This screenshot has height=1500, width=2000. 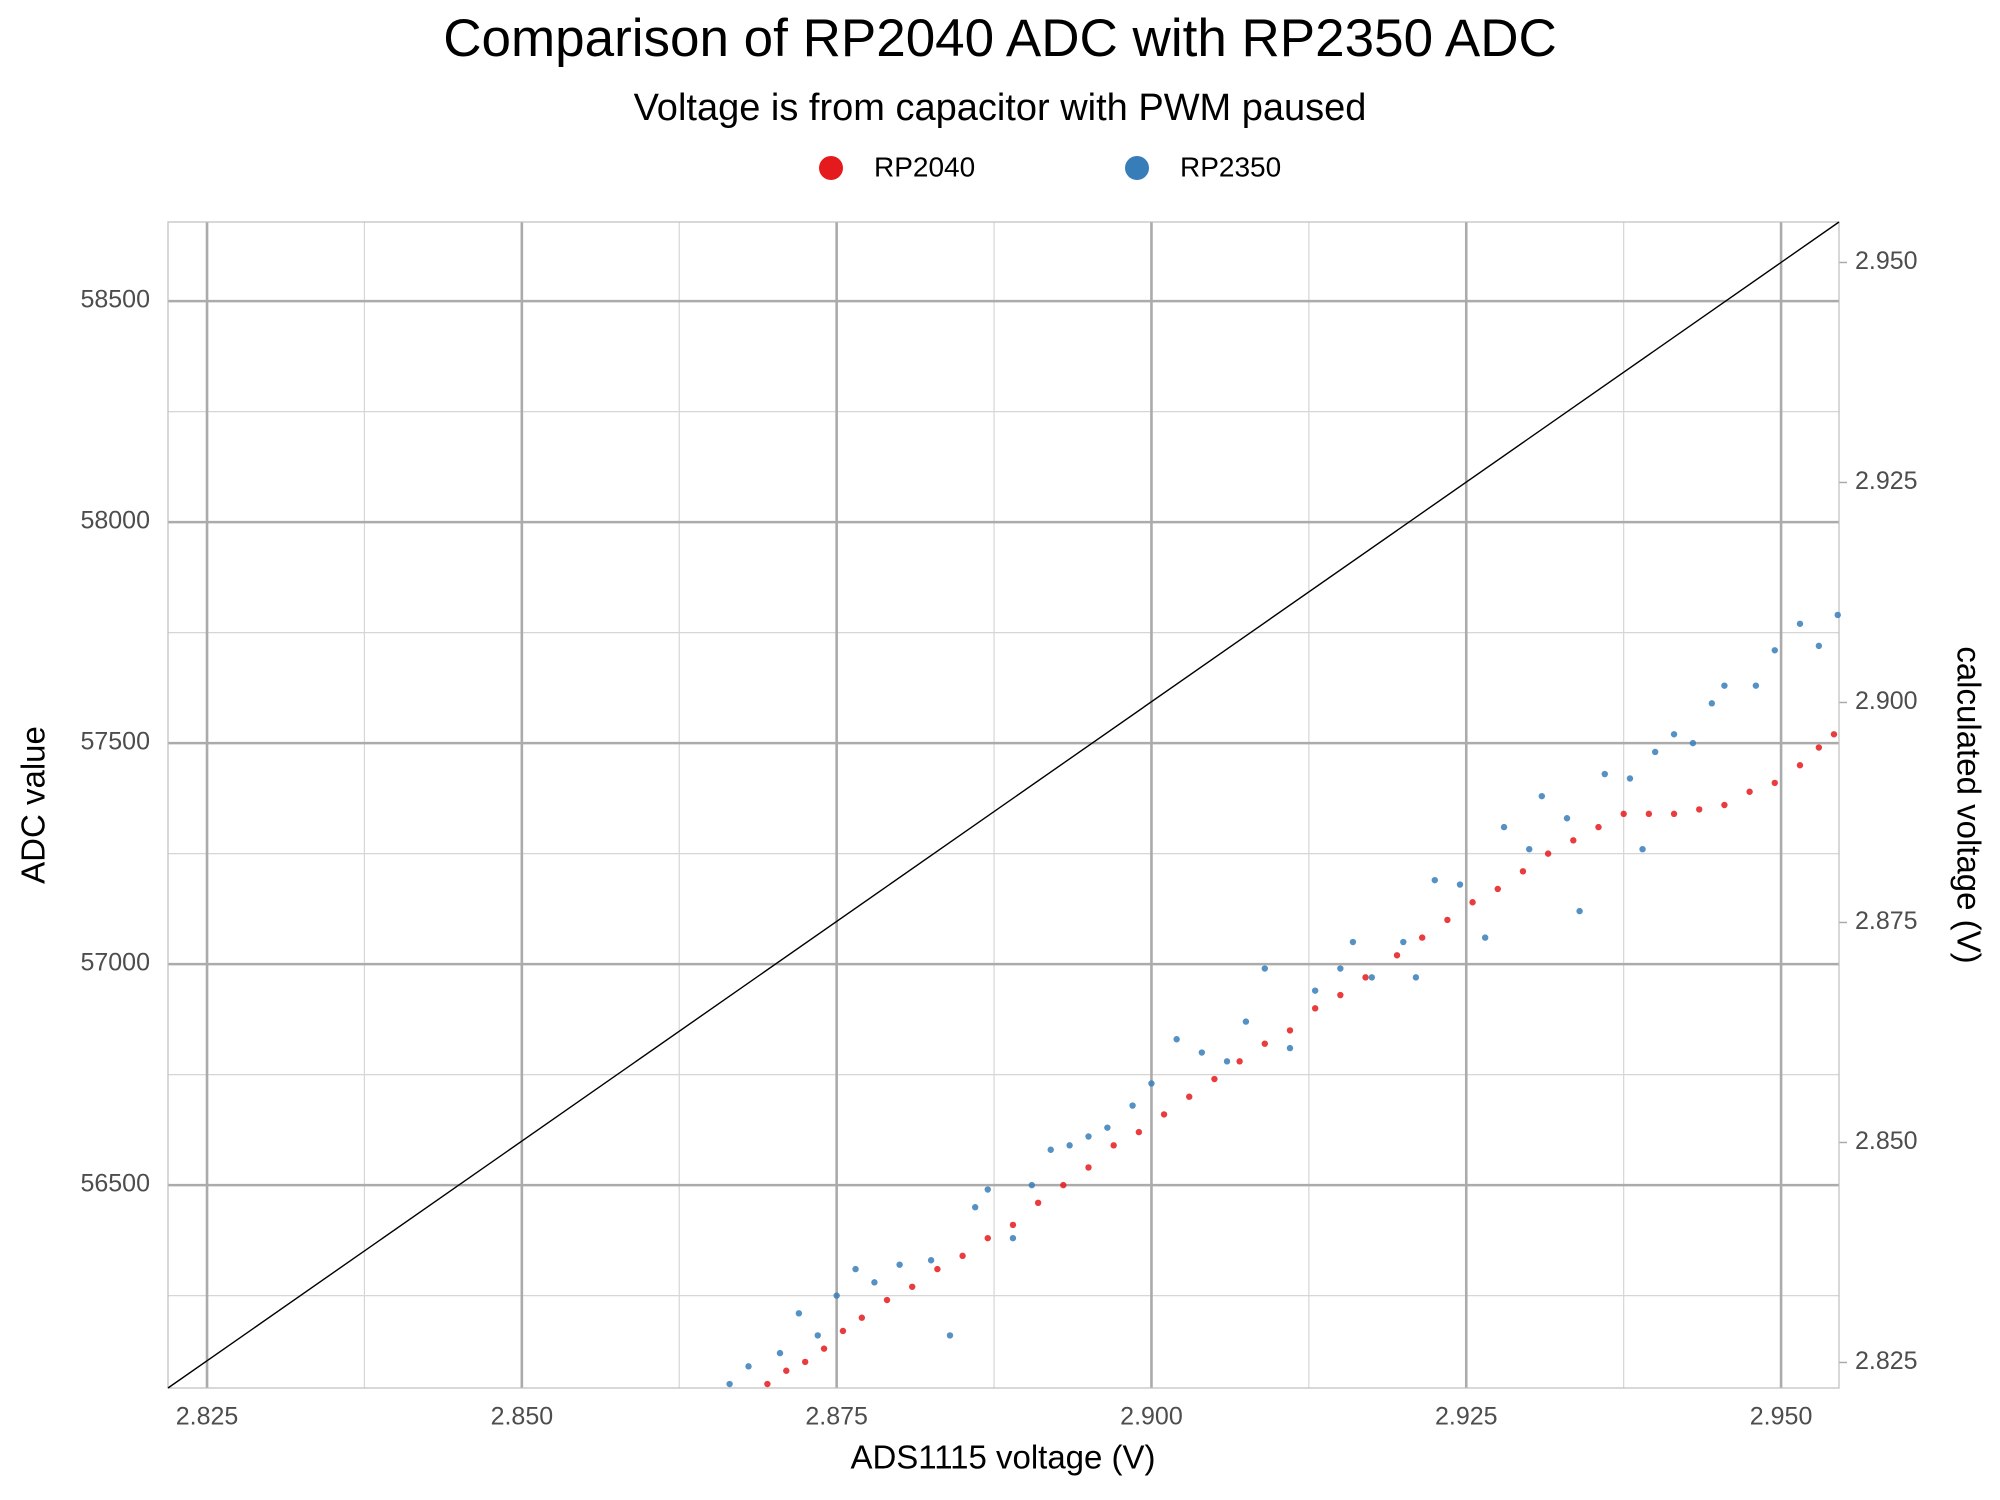 What do you see at coordinates (1466, 1417) in the screenshot?
I see `x-tick-label: 2.925` at bounding box center [1466, 1417].